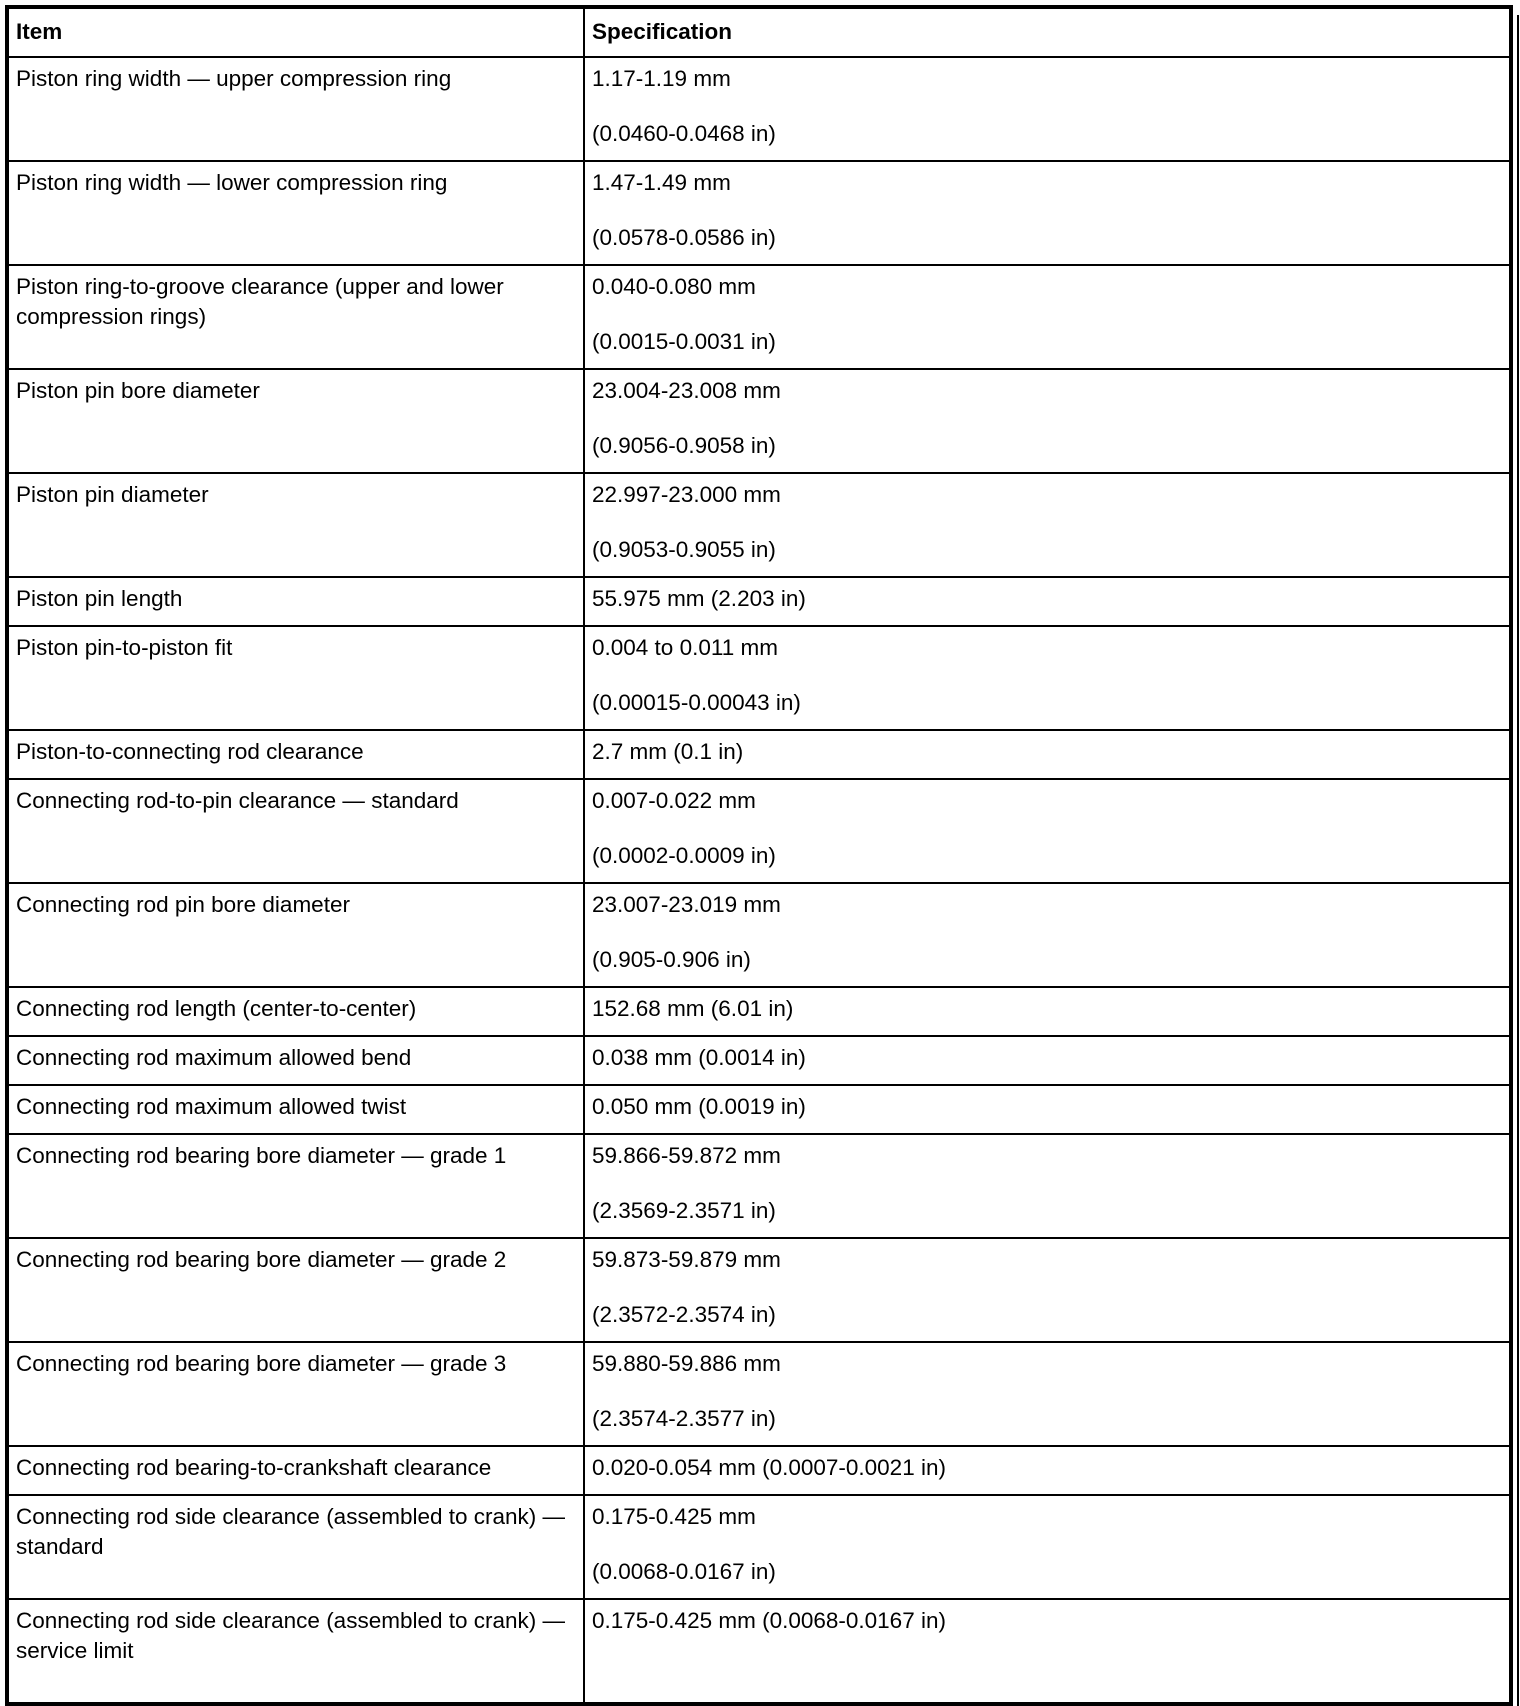  I want to click on item-cell: Connecting rod maximum allowed twist, so click(297, 1109).